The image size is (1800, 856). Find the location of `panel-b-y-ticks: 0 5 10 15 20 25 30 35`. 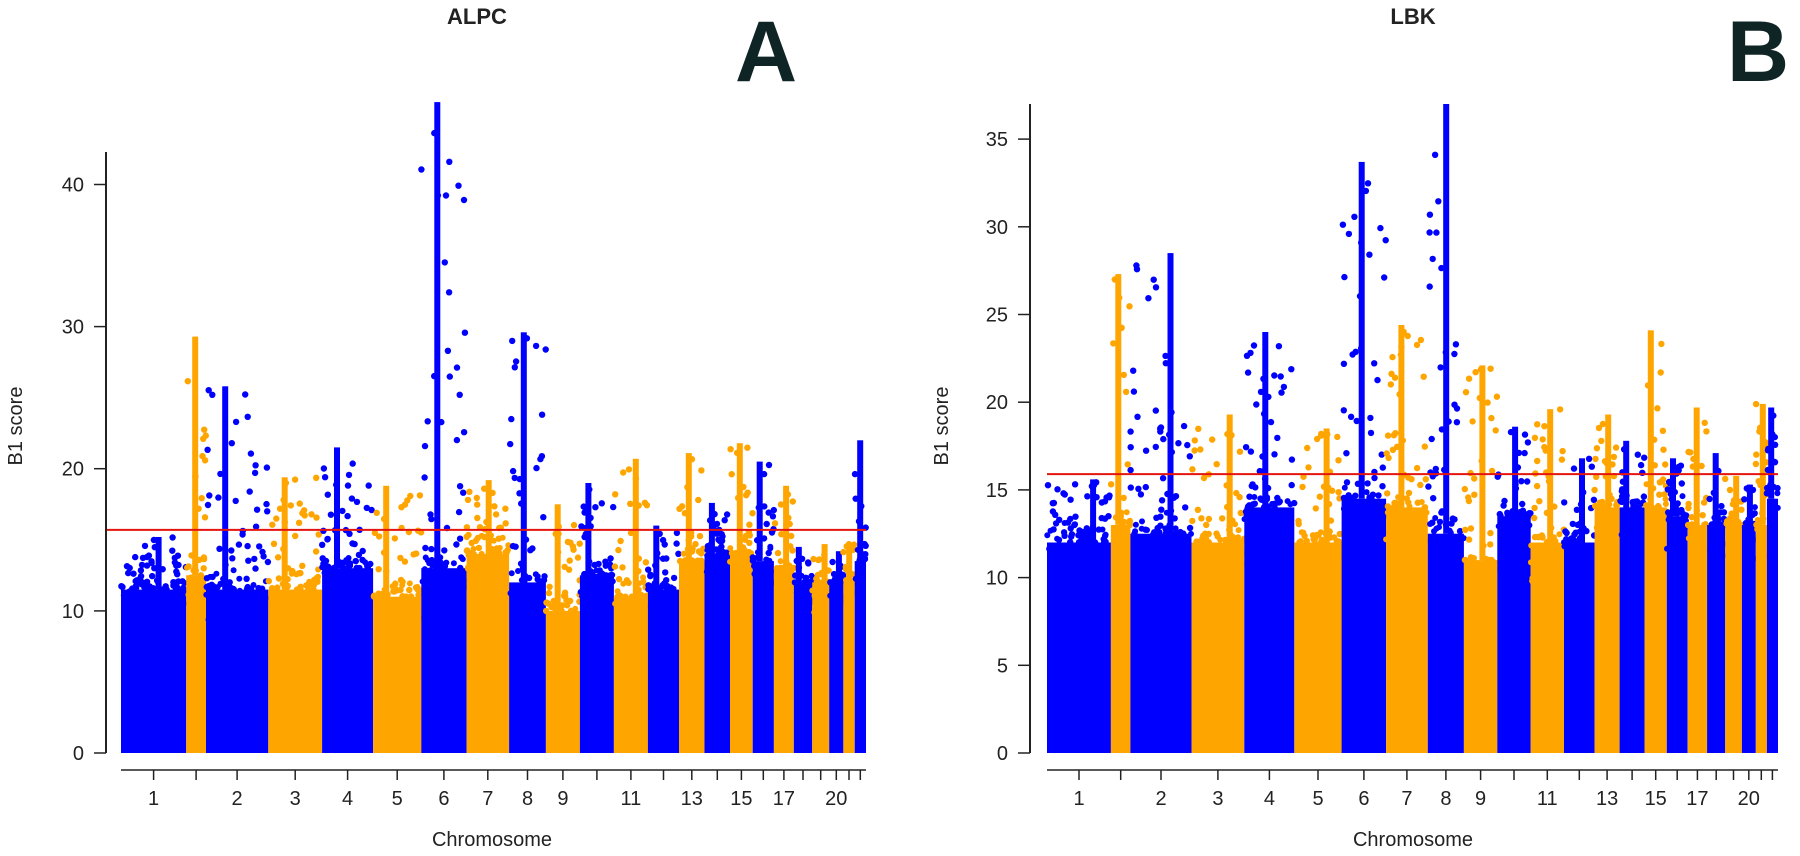

panel-b-y-ticks: 0 5 10 15 20 25 30 35 is located at coordinates (1008, 447).